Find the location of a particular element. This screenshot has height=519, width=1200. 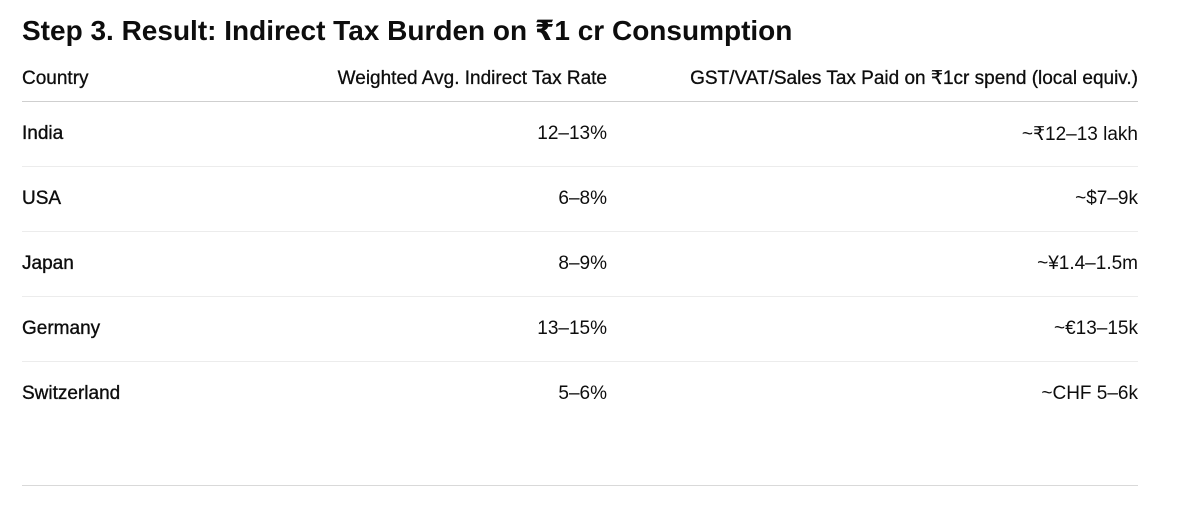

table-row: India 12–13% ~₹12–13 lakh is located at coordinates (580, 134).